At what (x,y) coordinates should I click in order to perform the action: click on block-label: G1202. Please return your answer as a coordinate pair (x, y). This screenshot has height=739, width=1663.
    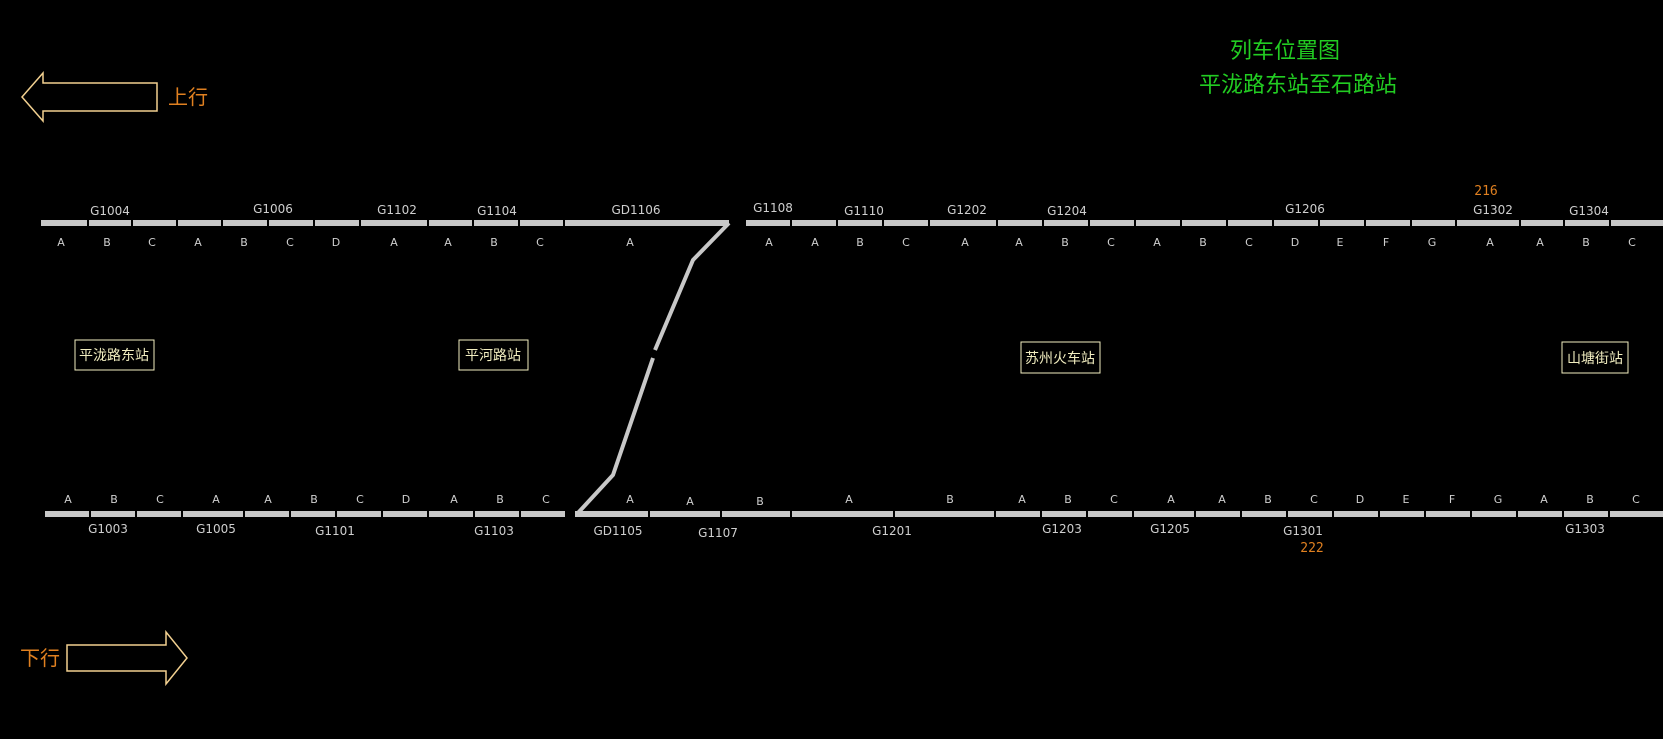
    Looking at the image, I should click on (967, 210).